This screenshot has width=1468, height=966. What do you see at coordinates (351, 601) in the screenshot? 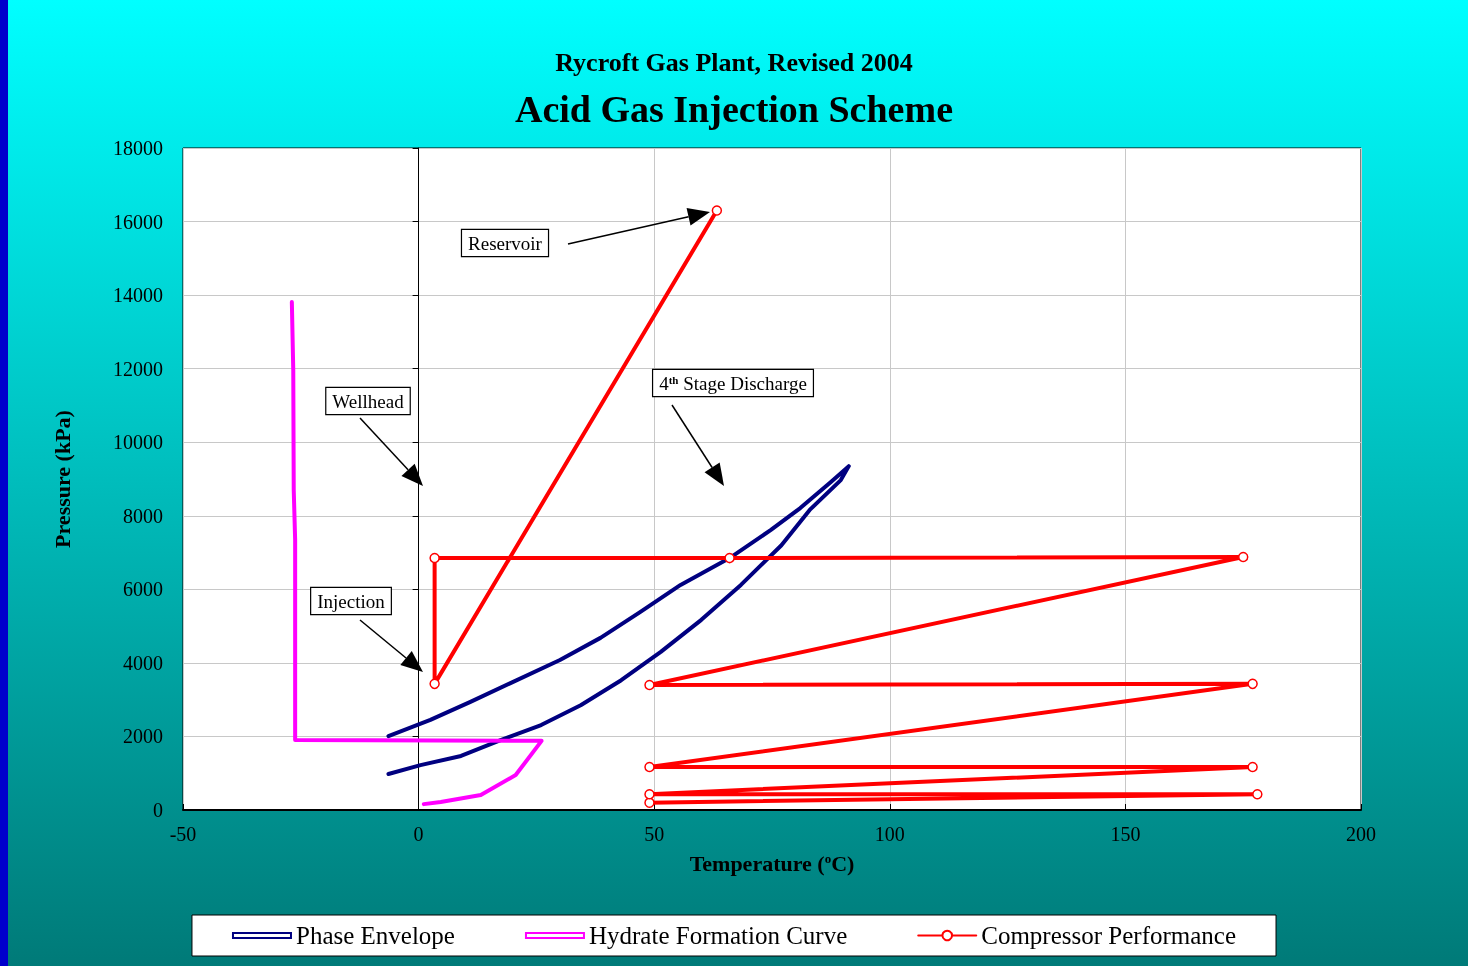
I see `annotation: Injection` at bounding box center [351, 601].